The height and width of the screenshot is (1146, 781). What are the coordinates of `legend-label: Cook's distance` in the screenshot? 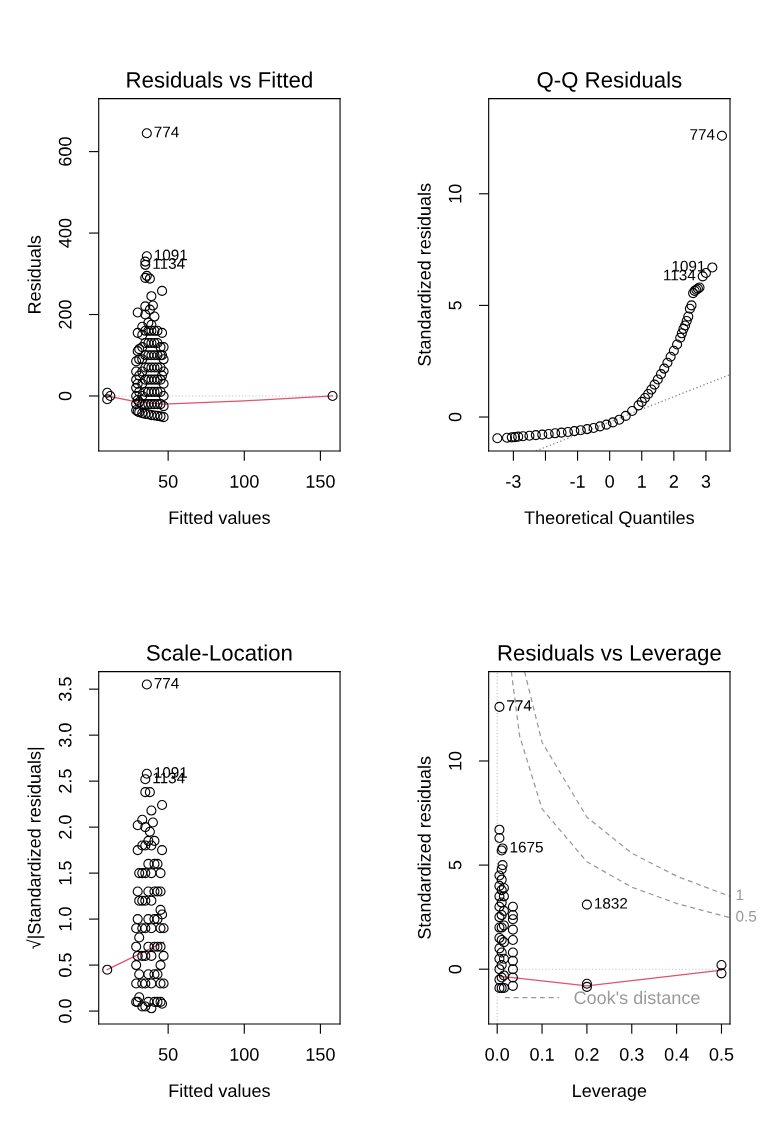 It's located at (637, 997).